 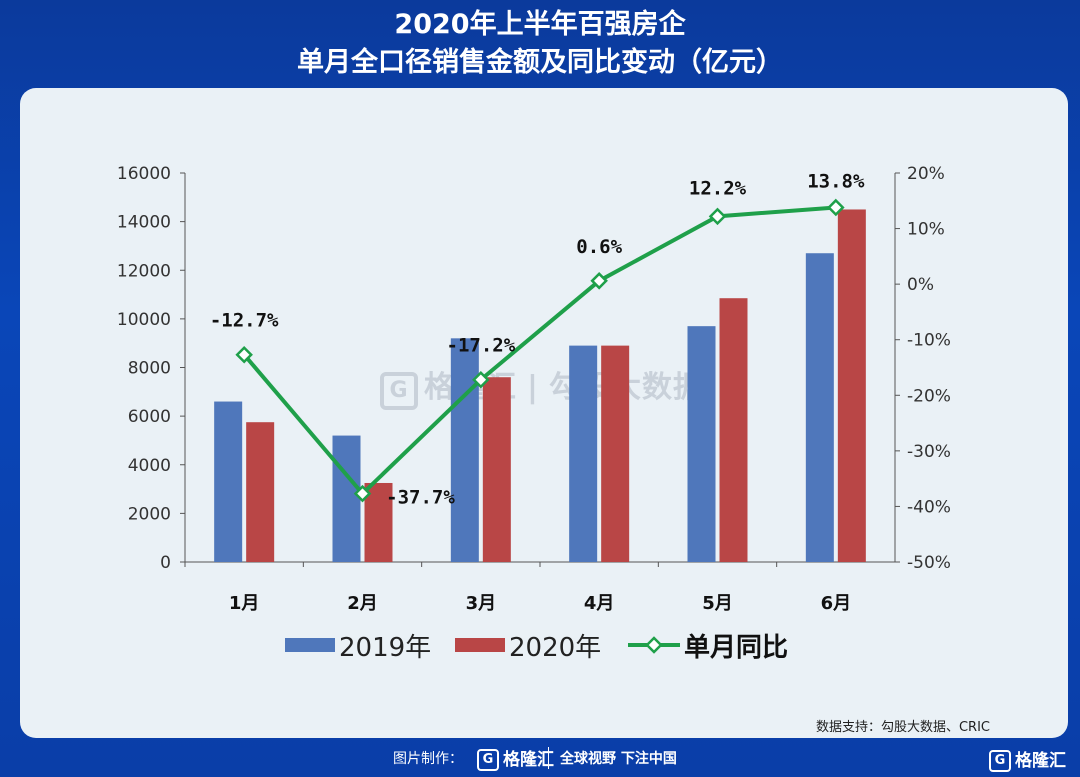 What do you see at coordinates (420, 498) in the screenshot?
I see `data-label: -37.7%` at bounding box center [420, 498].